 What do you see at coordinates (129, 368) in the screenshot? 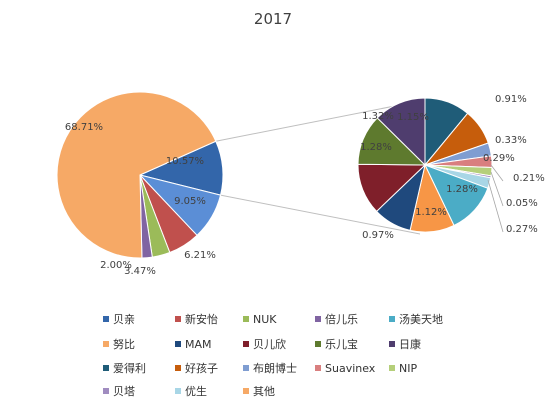
I see `legend-label: 爱得利` at bounding box center [129, 368].